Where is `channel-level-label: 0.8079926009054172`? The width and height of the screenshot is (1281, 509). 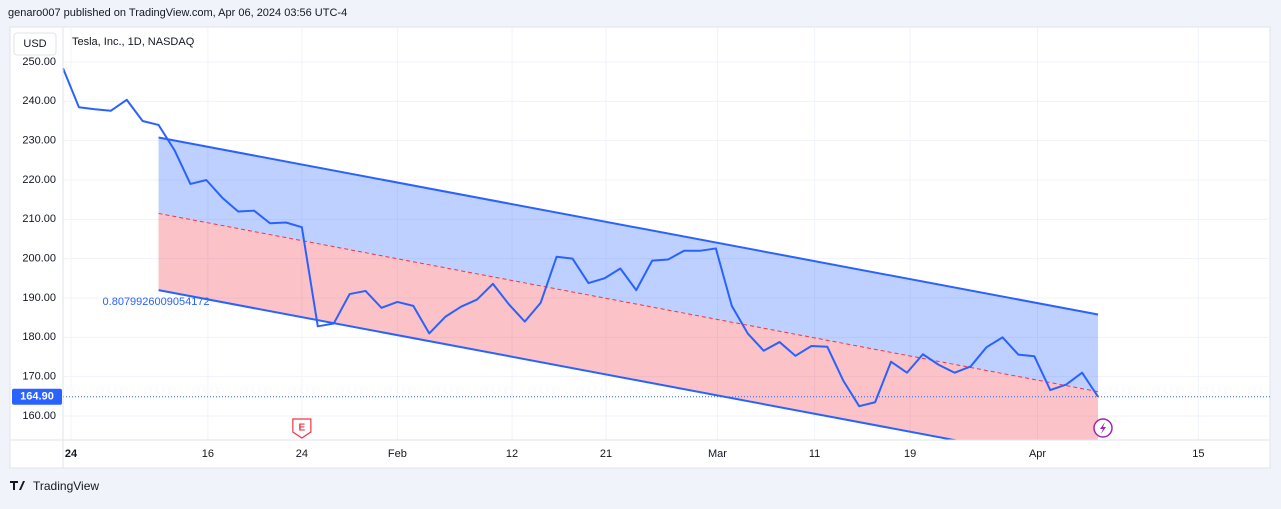
channel-level-label: 0.8079926009054172 is located at coordinates (156, 302).